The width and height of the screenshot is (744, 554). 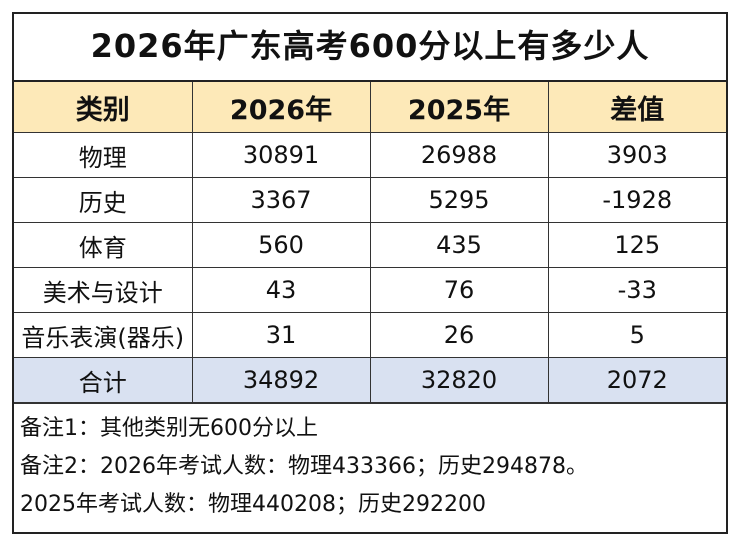 I want to click on total-2025: 32820, so click(x=459, y=380).